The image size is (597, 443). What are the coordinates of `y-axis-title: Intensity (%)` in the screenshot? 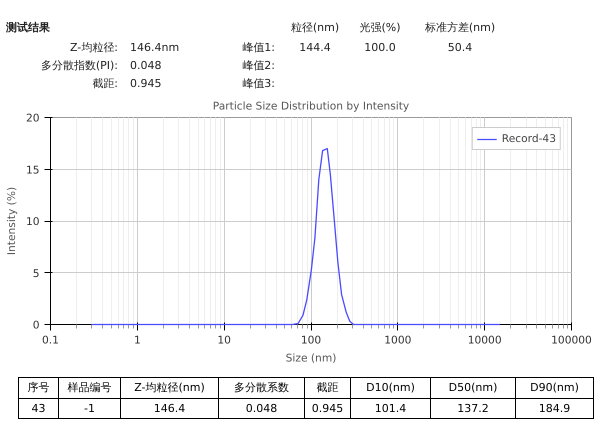 It's located at (11, 221).